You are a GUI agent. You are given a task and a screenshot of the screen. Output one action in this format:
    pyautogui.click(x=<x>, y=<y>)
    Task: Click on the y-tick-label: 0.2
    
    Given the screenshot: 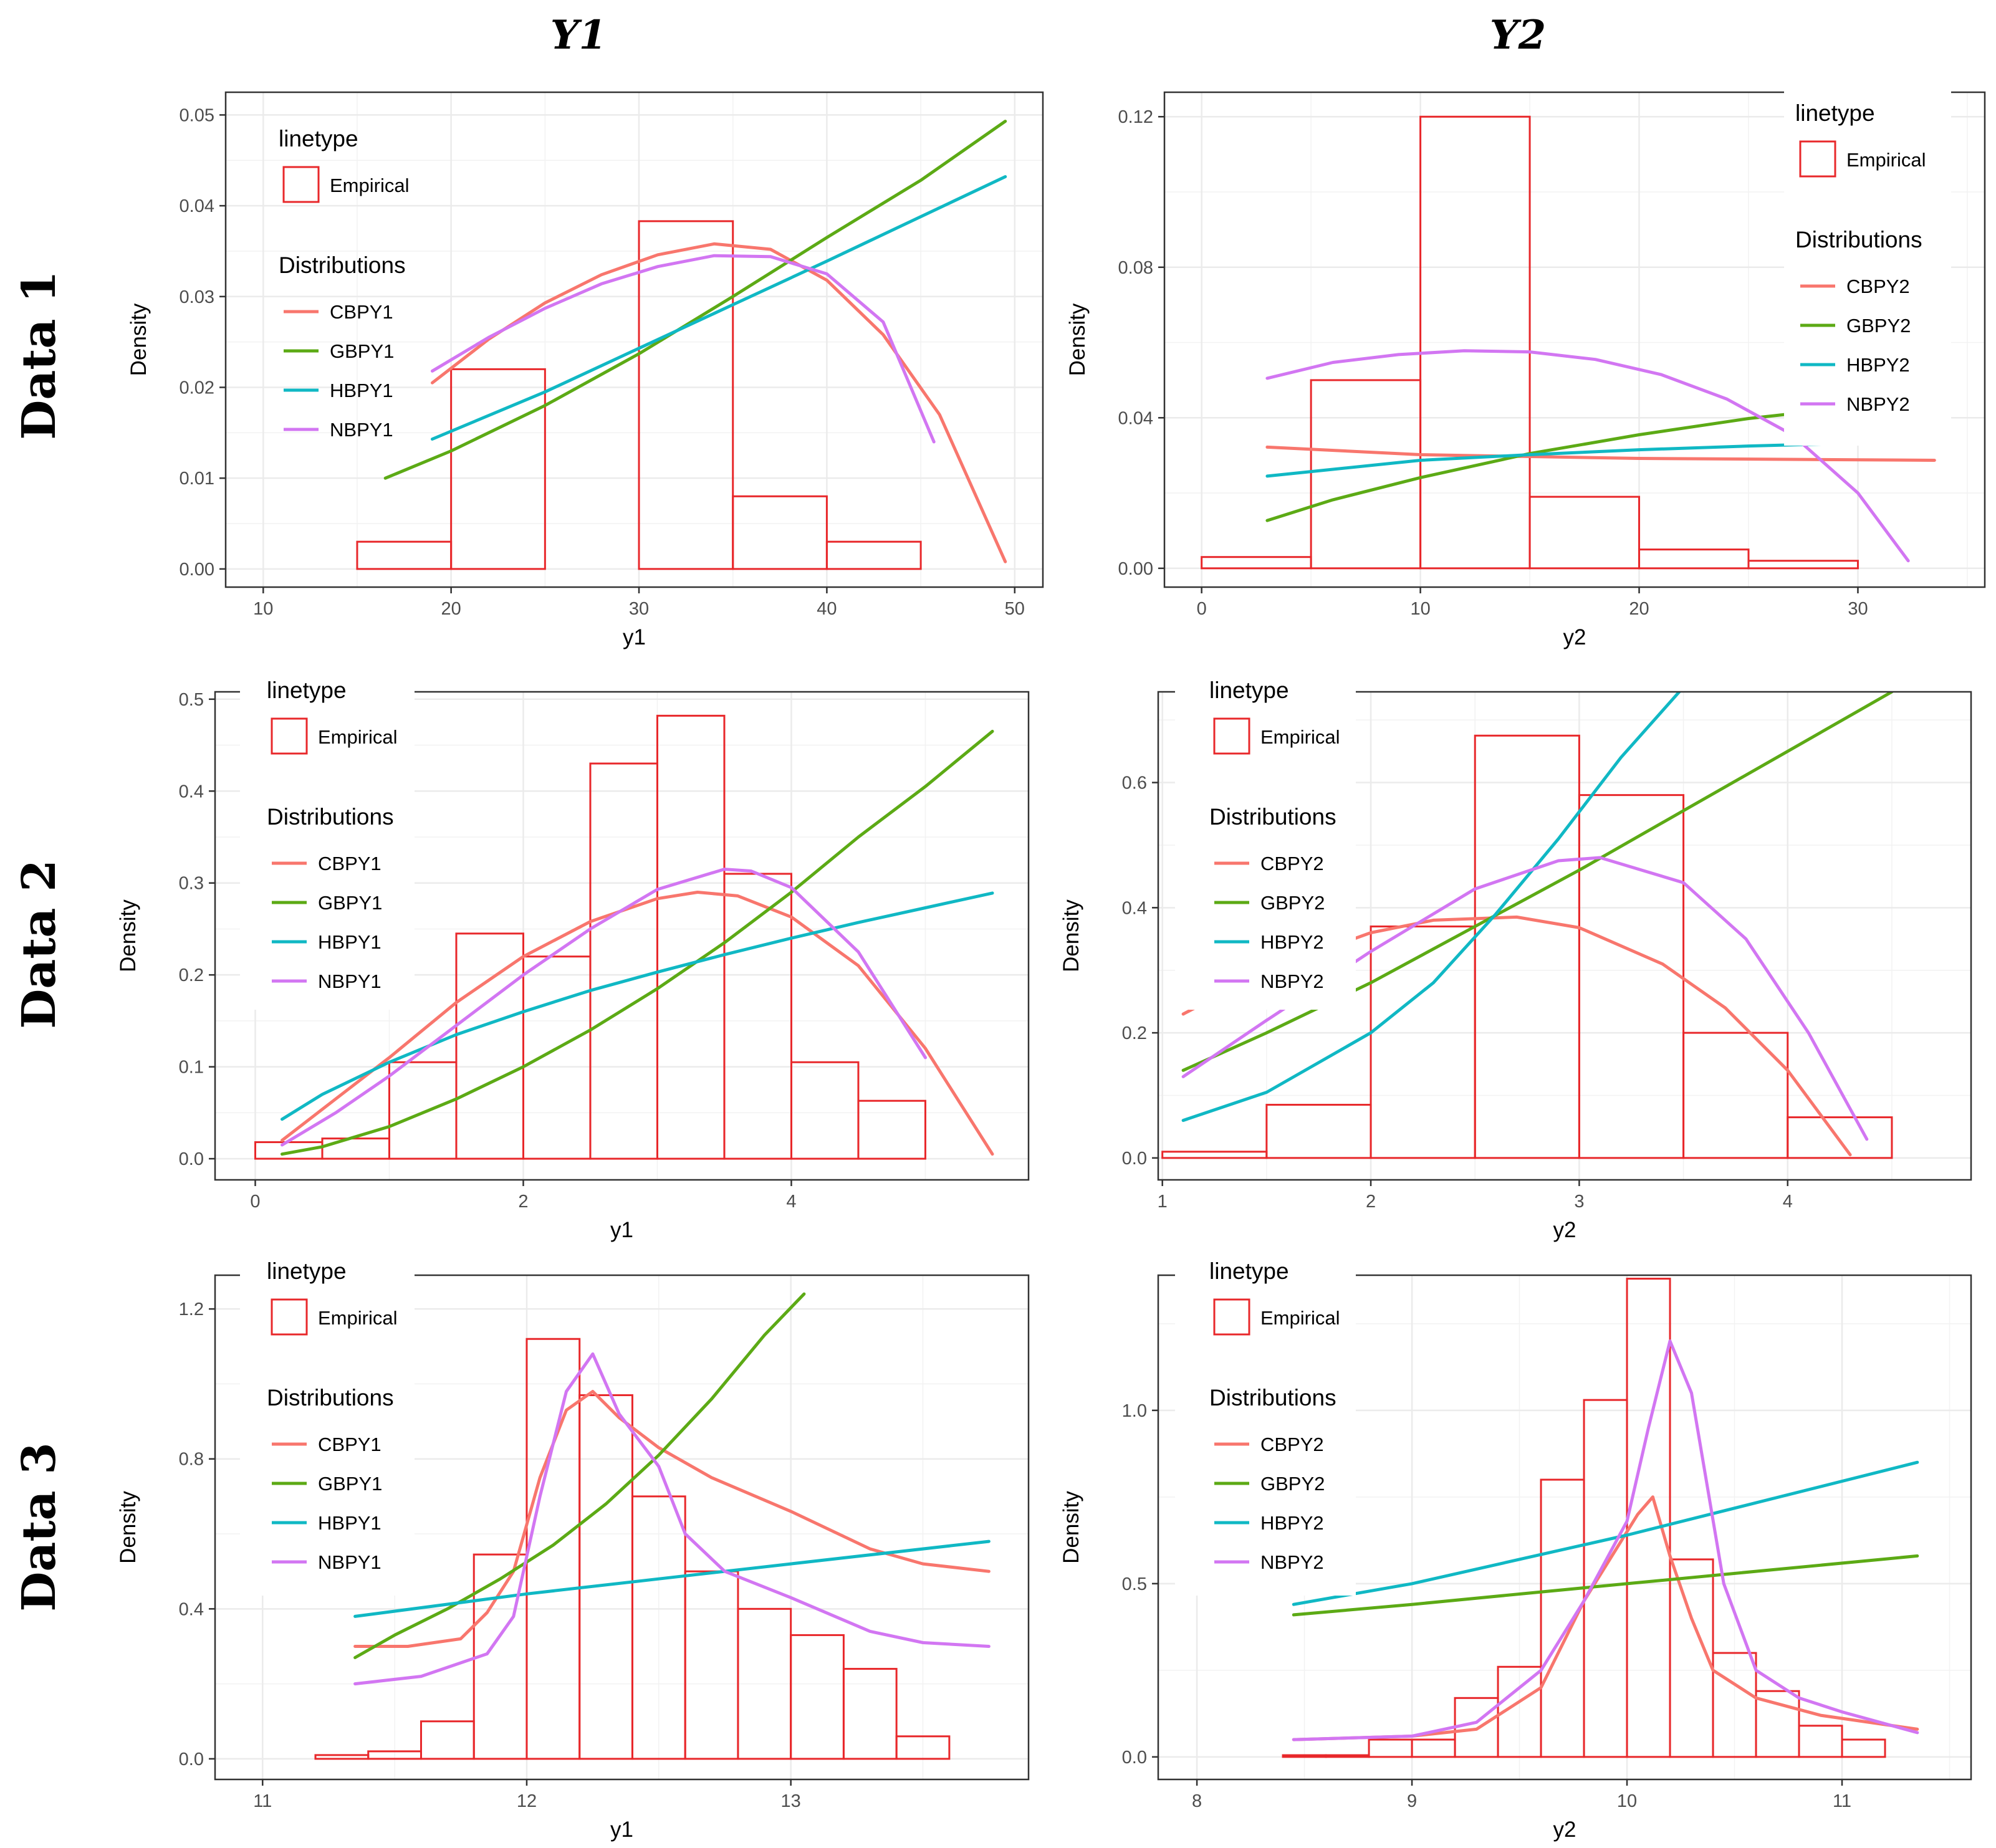 What is the action you would take?
    pyautogui.click(x=192, y=975)
    